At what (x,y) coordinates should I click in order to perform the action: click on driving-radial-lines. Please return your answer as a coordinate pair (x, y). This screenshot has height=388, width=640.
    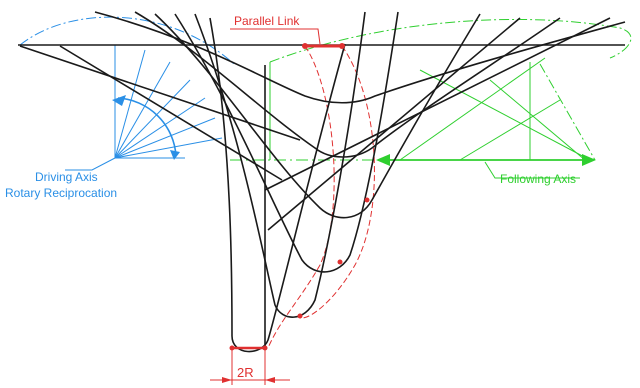
    Looking at the image, I should click on (168, 104).